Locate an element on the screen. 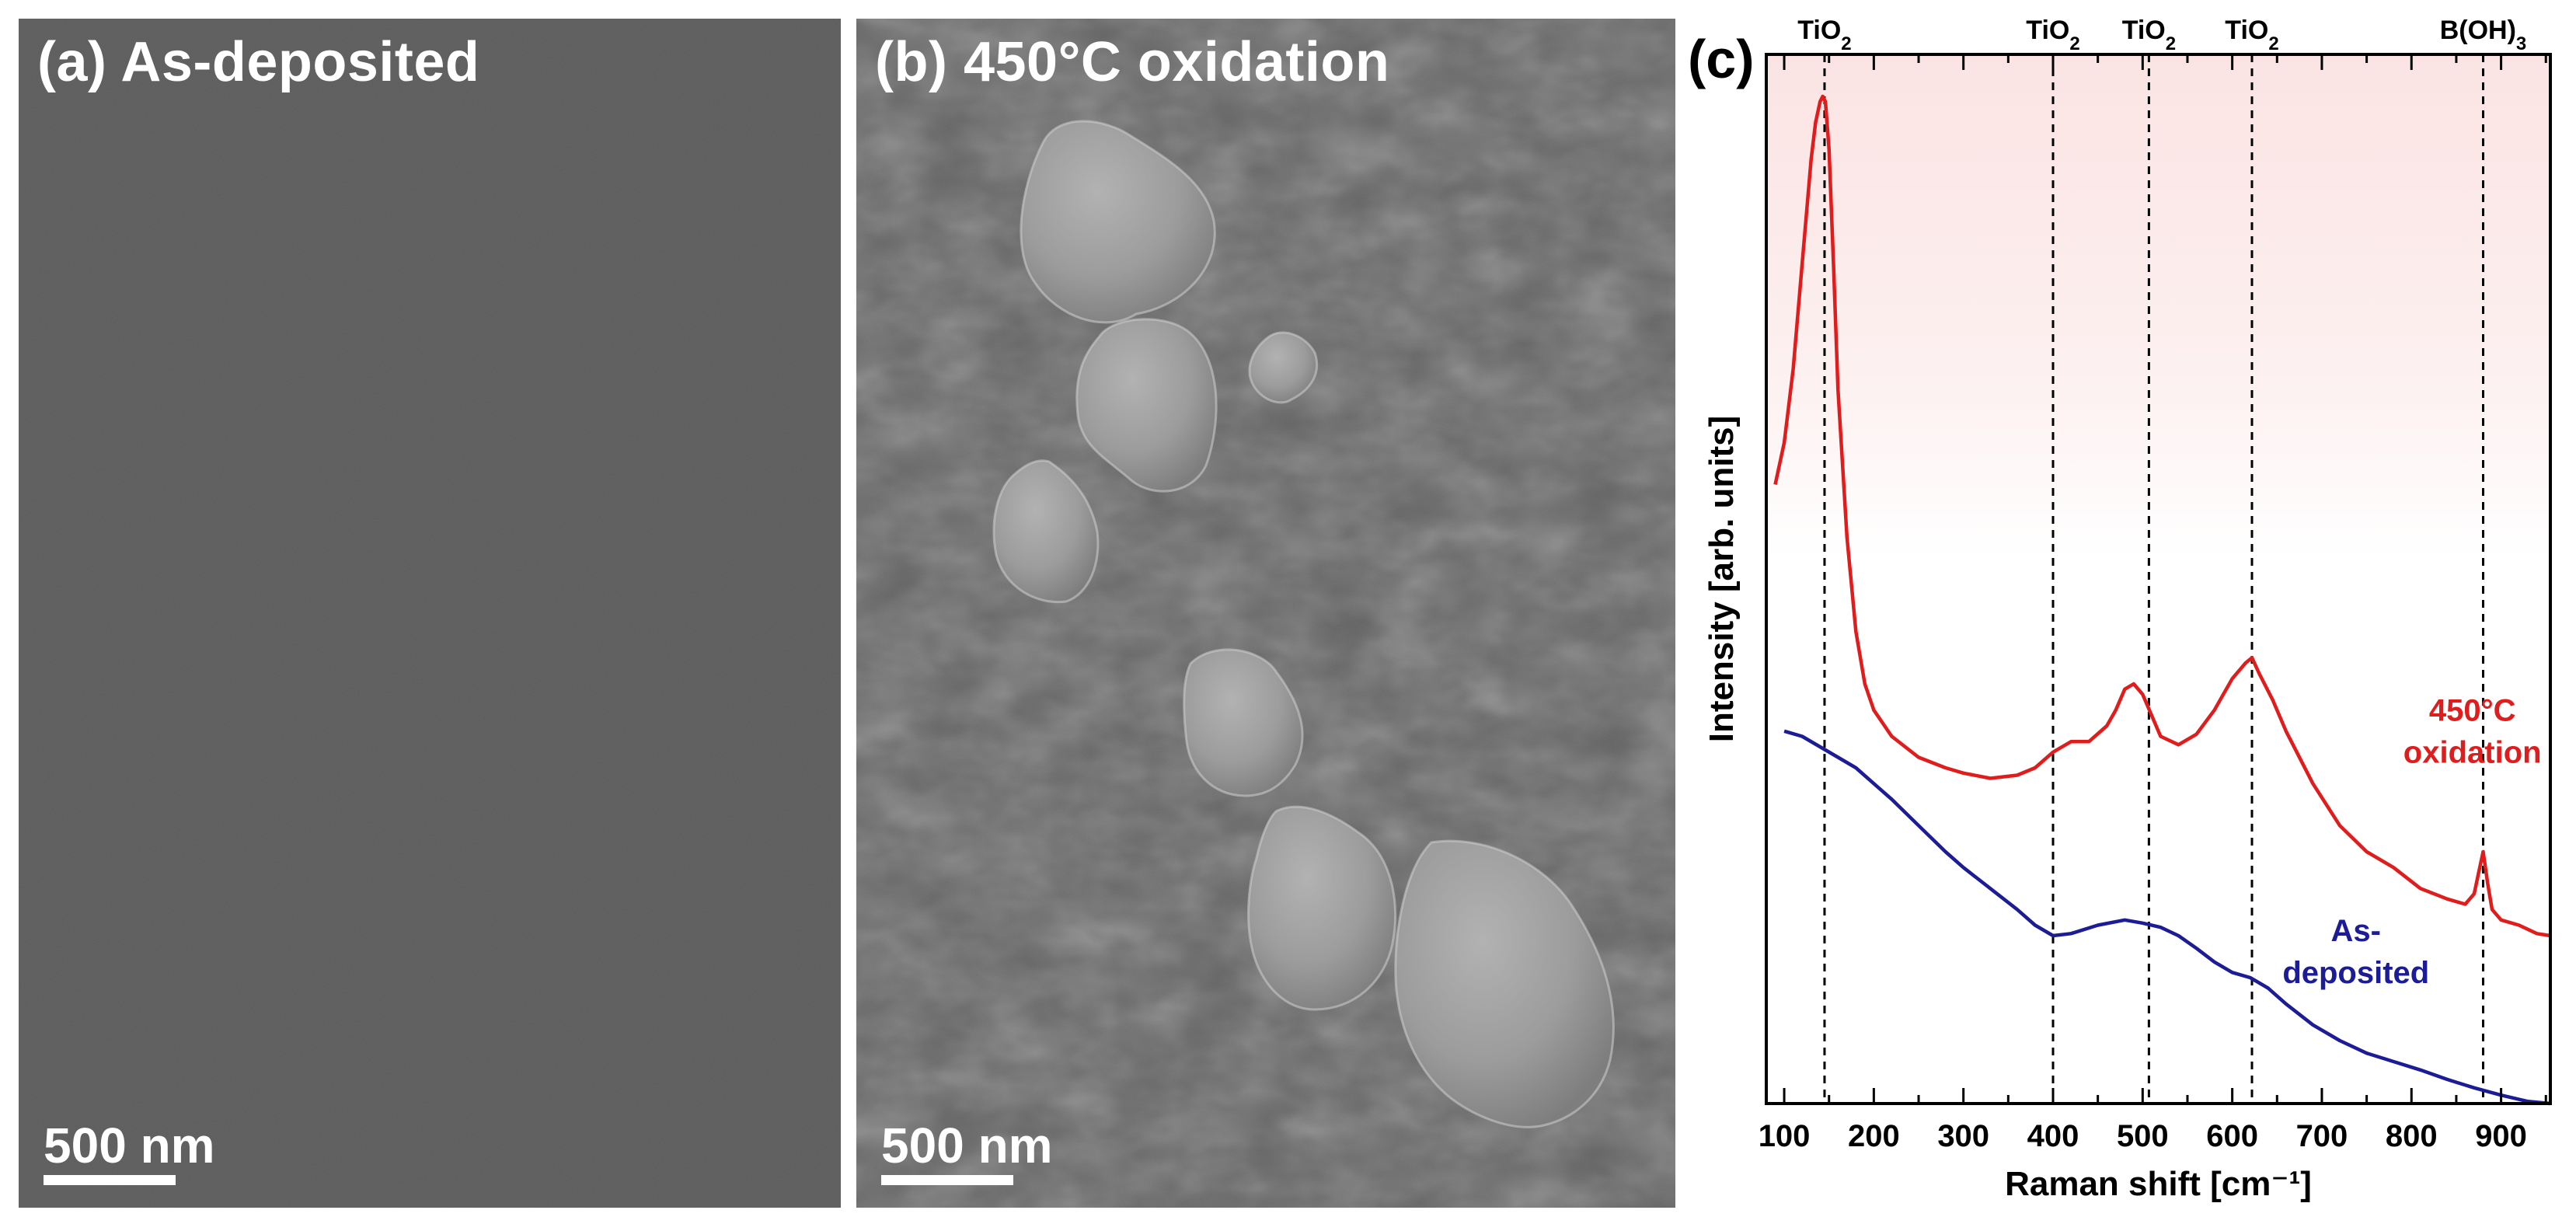 Image resolution: width=2576 pixels, height=1224 pixels. series-label-as-deposited: deposited is located at coordinates (2355, 973).